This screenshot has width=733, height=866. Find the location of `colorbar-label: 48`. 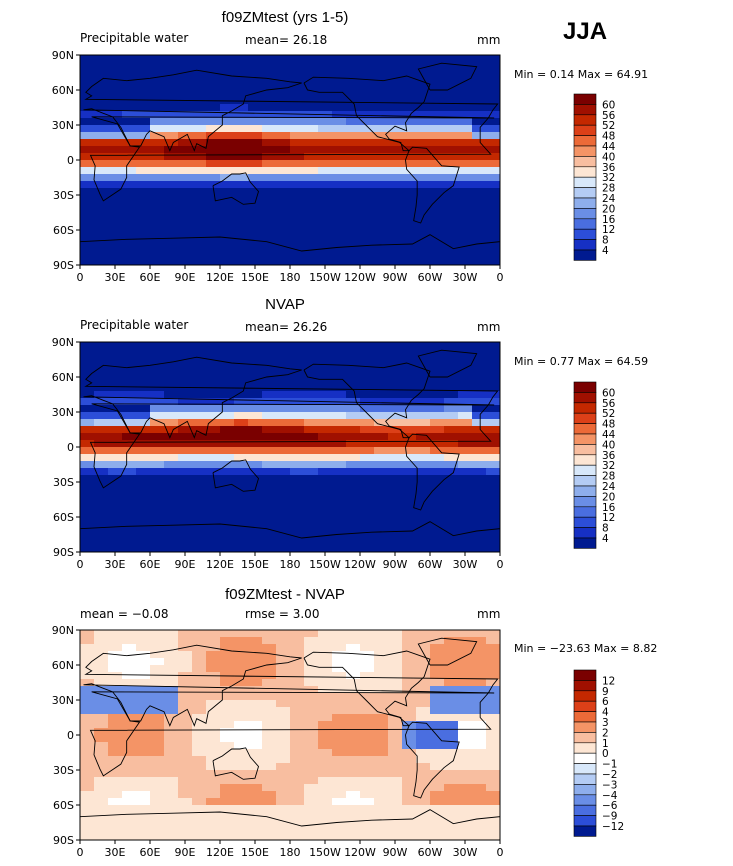

colorbar-label: 48 is located at coordinates (608, 137).